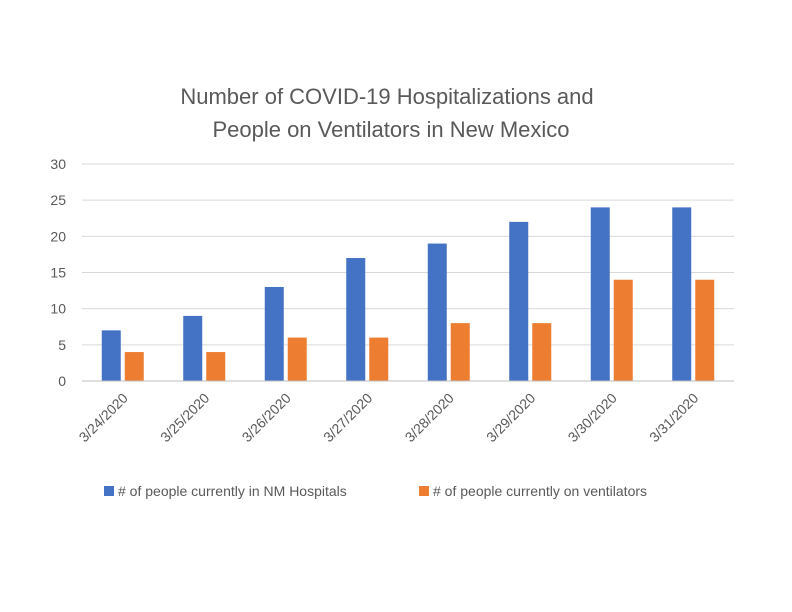  Describe the element at coordinates (386, 96) in the screenshot. I see `chart-title-line-1: Number of COVID-19 Hospitalizations and` at that location.